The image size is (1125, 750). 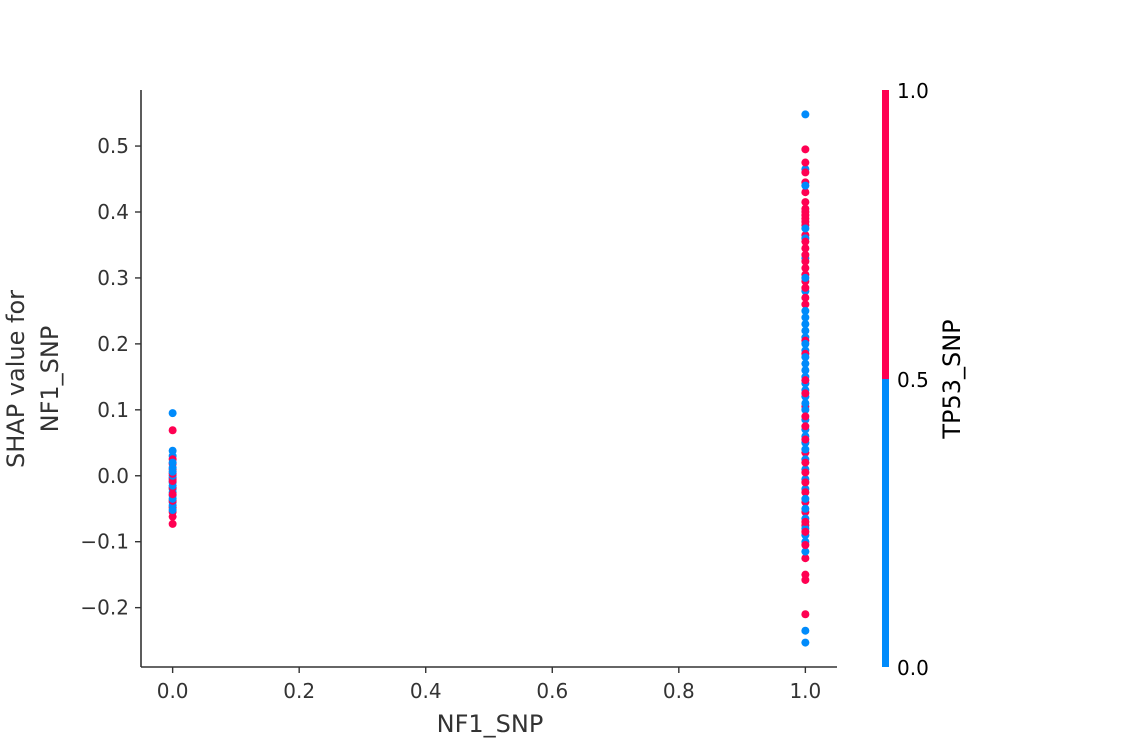 What do you see at coordinates (805, 691) in the screenshot?
I see `x-tick-label: 1.0` at bounding box center [805, 691].